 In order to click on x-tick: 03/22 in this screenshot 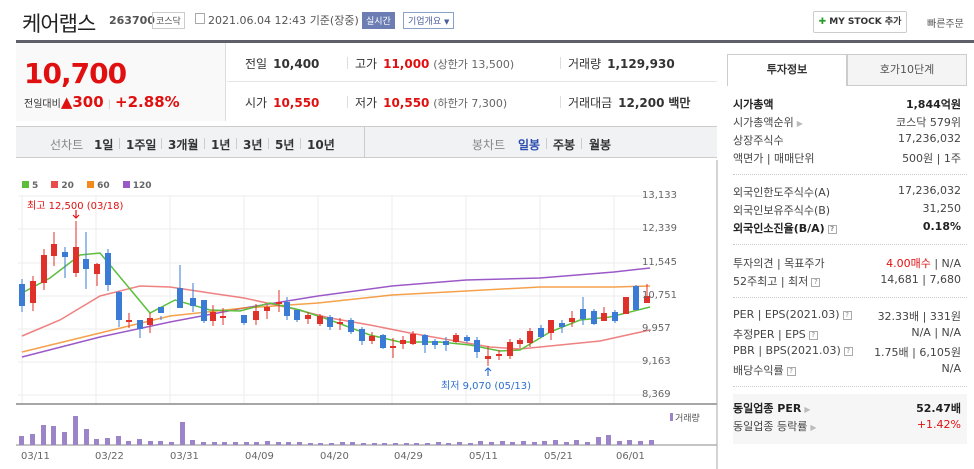, I will do `click(109, 456)`.